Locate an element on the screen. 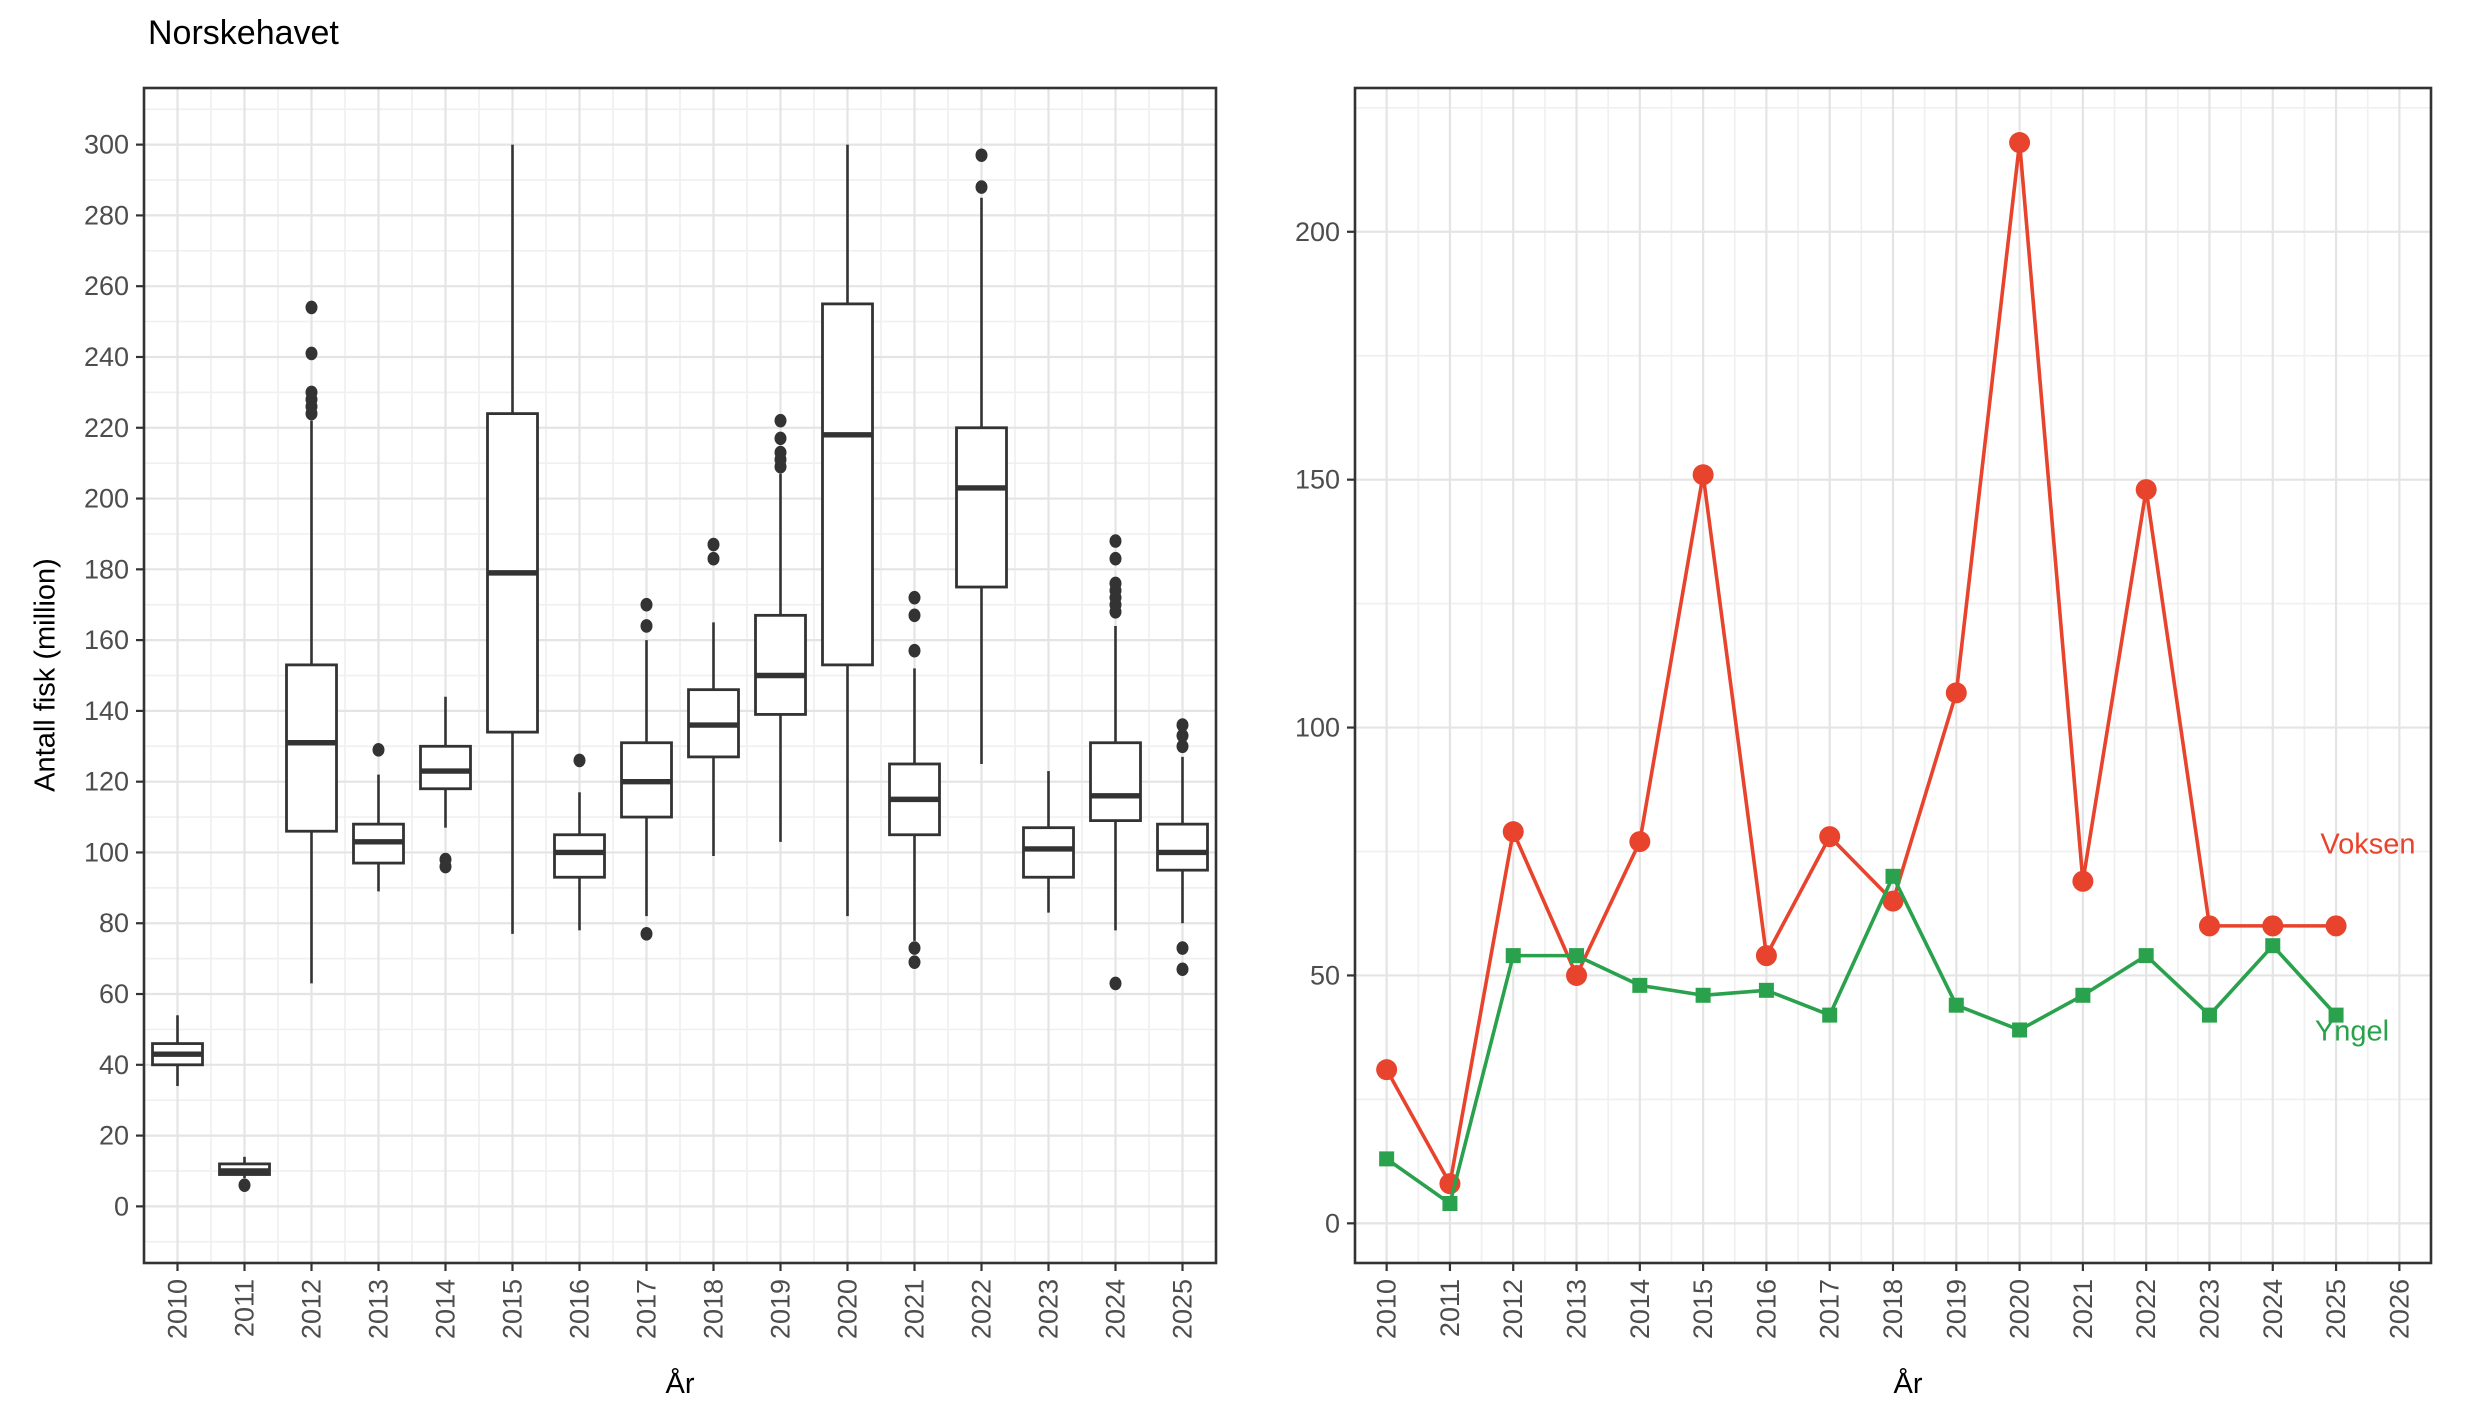 This screenshot has width=2480, height=1417. svg-text: 120 is located at coordinates (106, 782).